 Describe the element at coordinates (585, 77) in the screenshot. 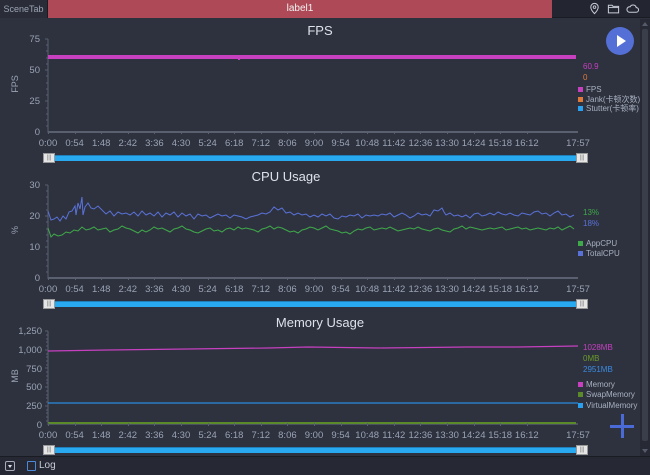

I see `jank-current-value: 0` at that location.